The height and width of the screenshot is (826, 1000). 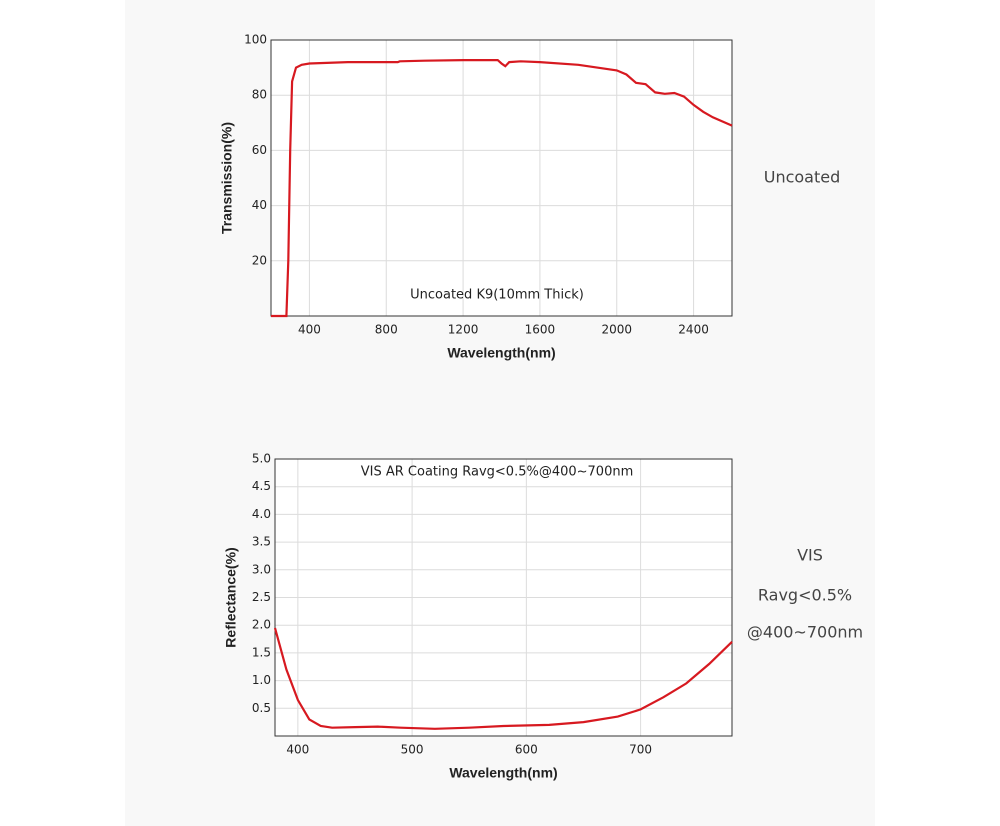 I want to click on x-tick-label: 2000, so click(x=616, y=330).